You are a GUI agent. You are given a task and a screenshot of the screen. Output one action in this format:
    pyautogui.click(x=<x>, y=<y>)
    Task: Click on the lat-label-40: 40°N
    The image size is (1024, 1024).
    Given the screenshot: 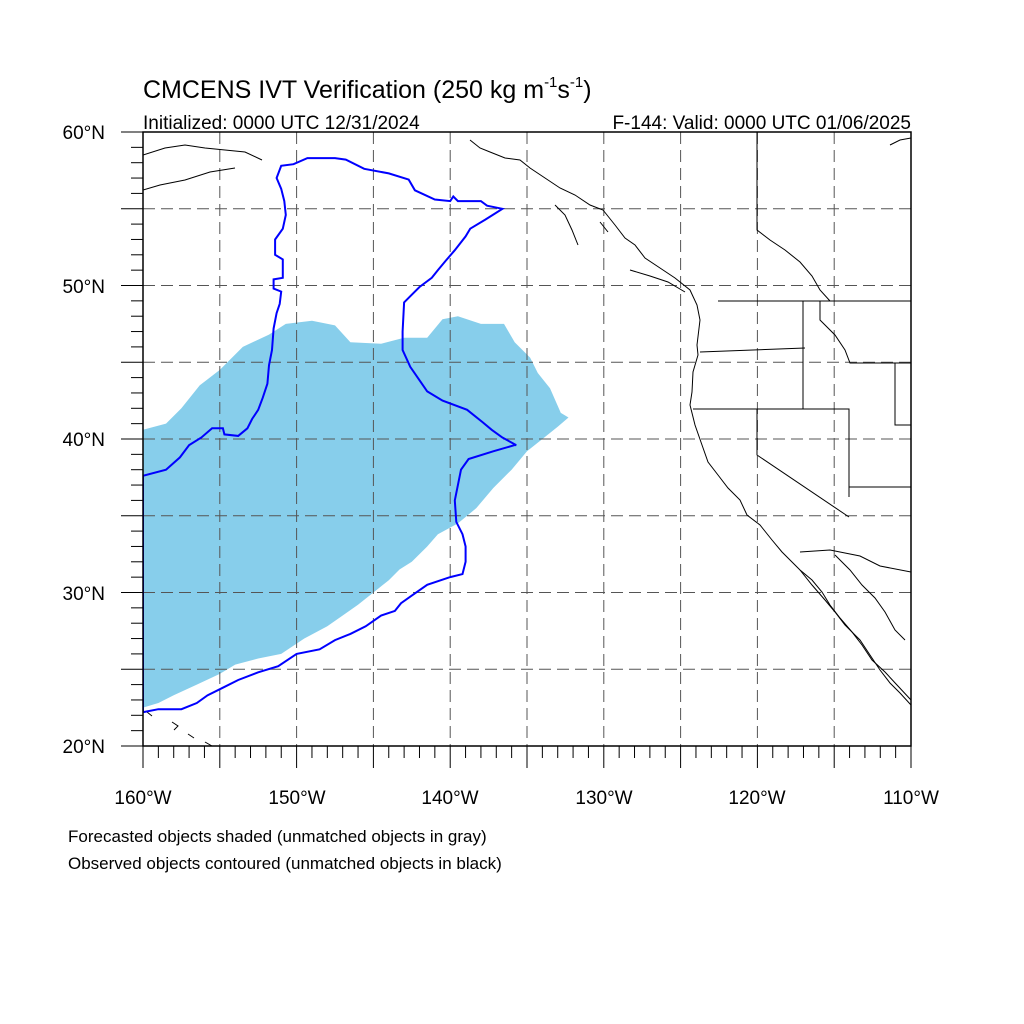 What is the action you would take?
    pyautogui.click(x=84, y=440)
    